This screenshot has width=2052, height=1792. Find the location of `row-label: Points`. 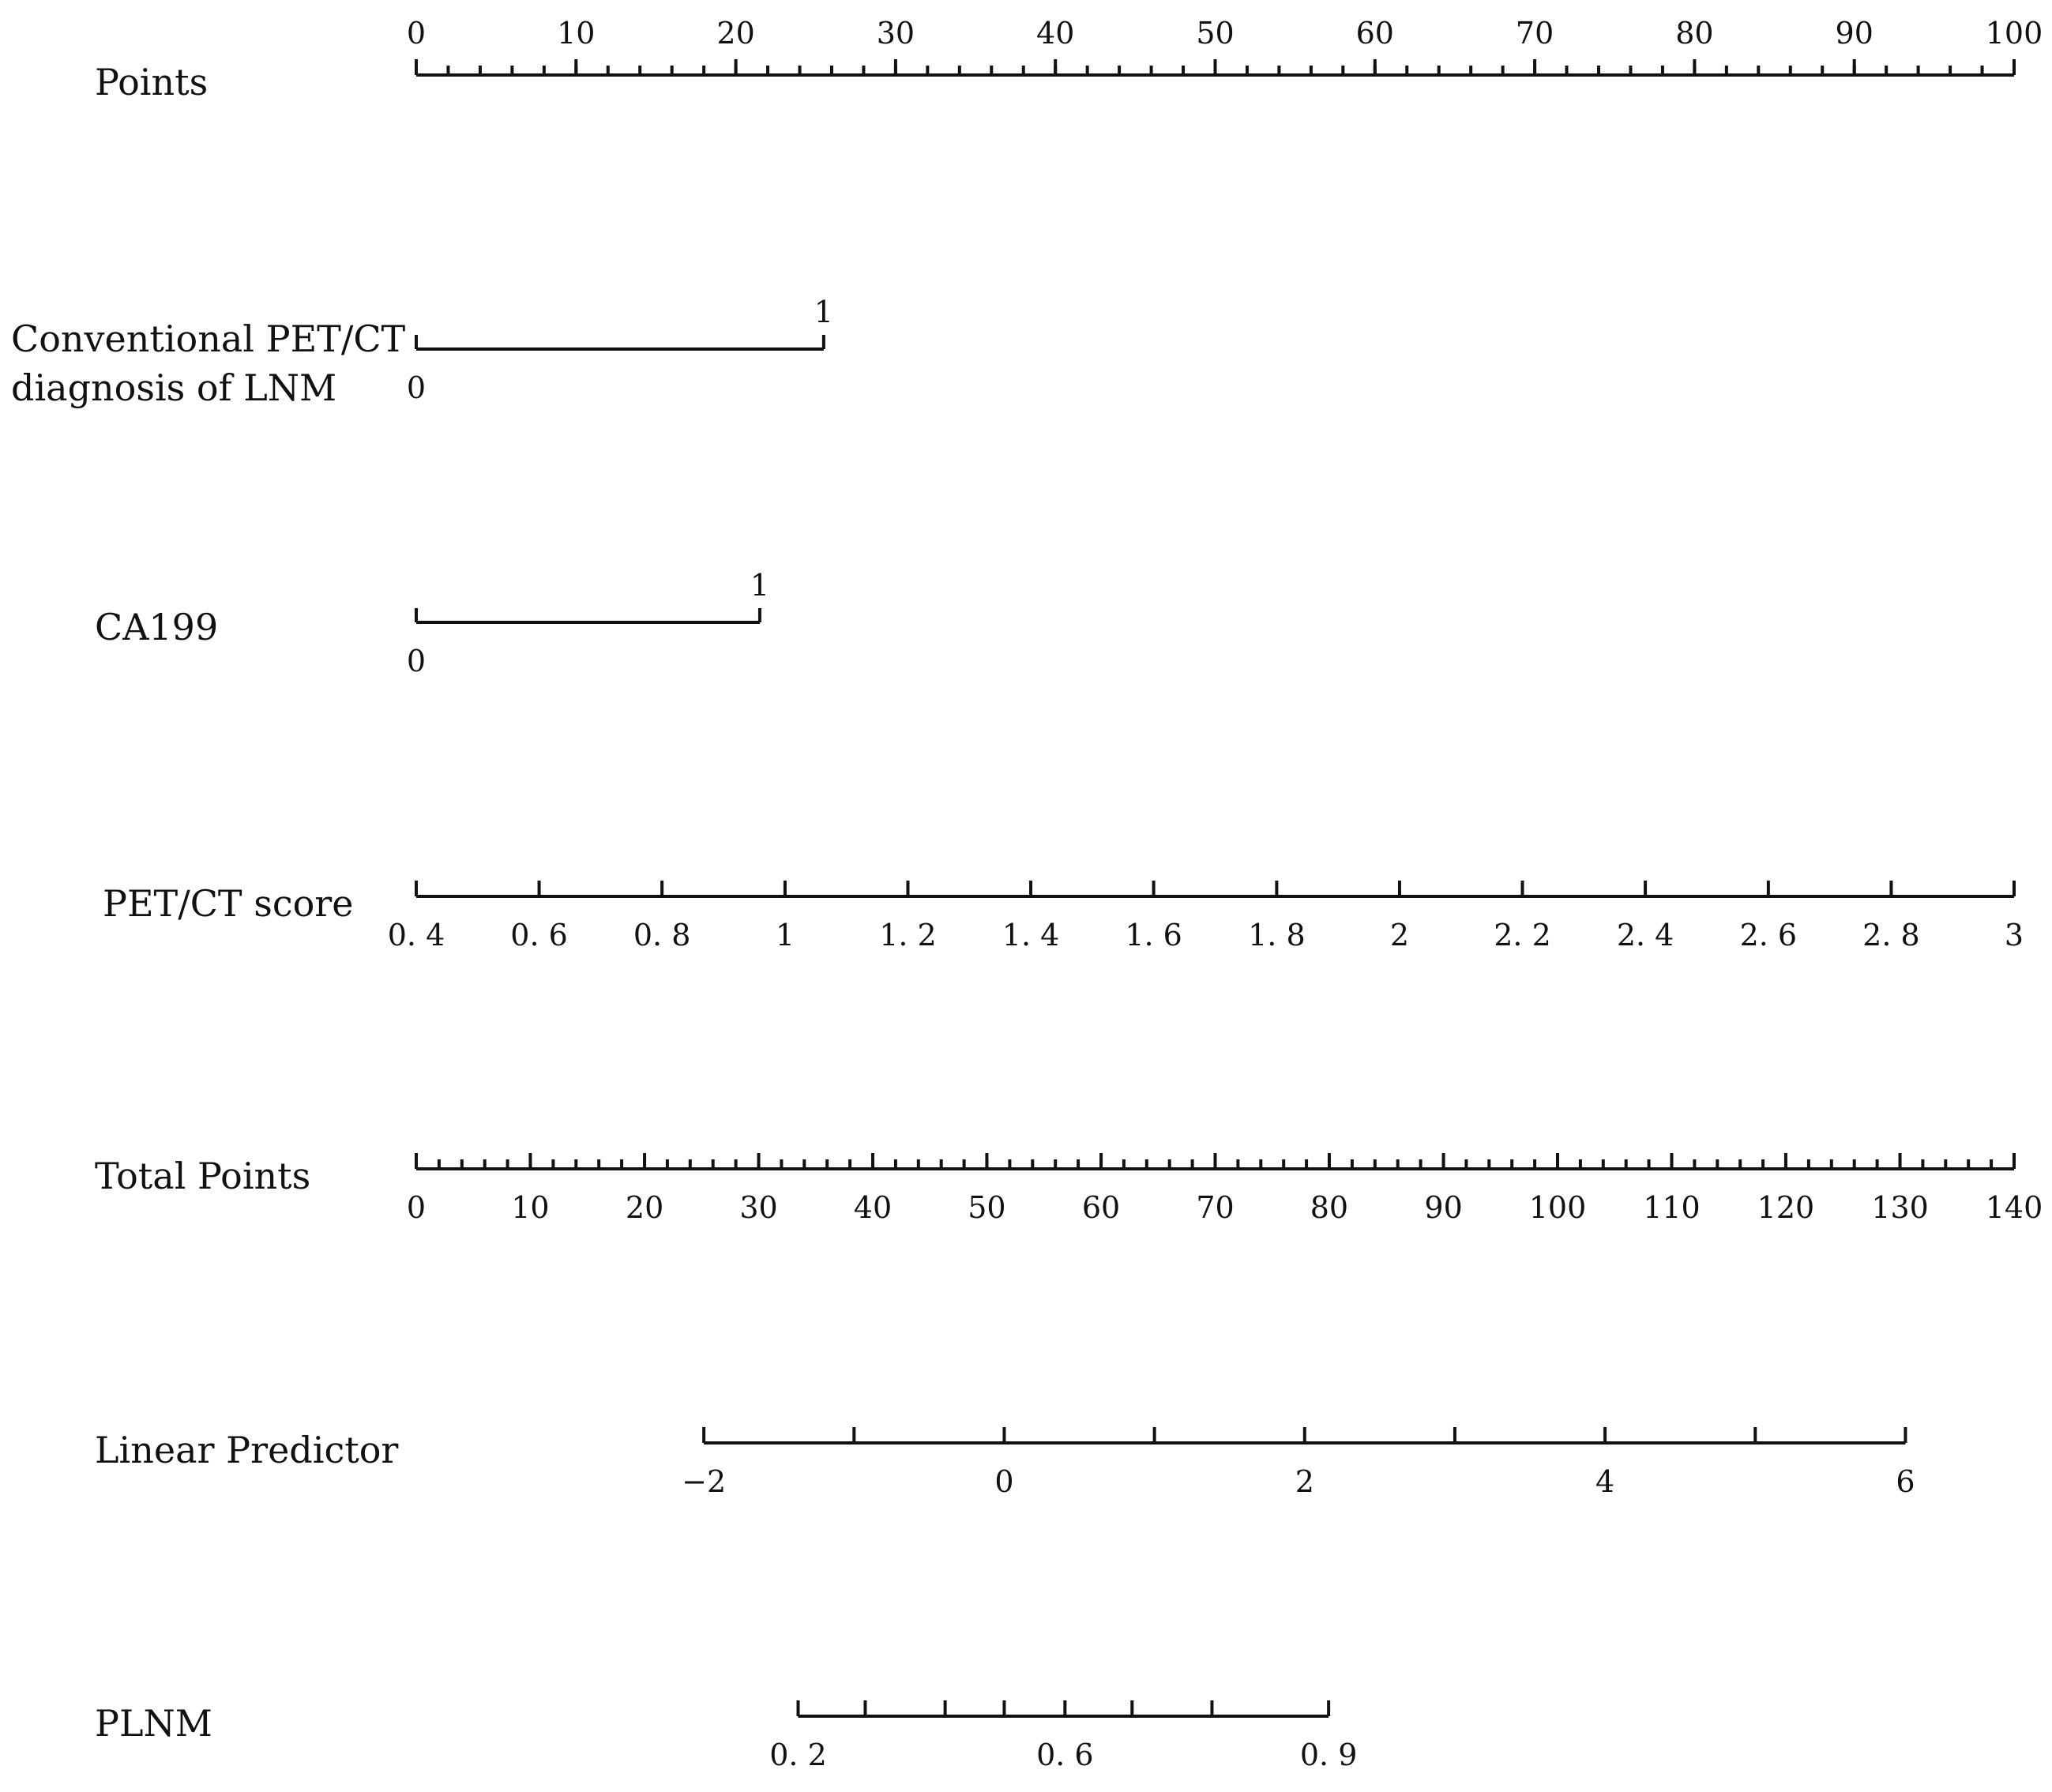

row-label: Points is located at coordinates (151, 82).